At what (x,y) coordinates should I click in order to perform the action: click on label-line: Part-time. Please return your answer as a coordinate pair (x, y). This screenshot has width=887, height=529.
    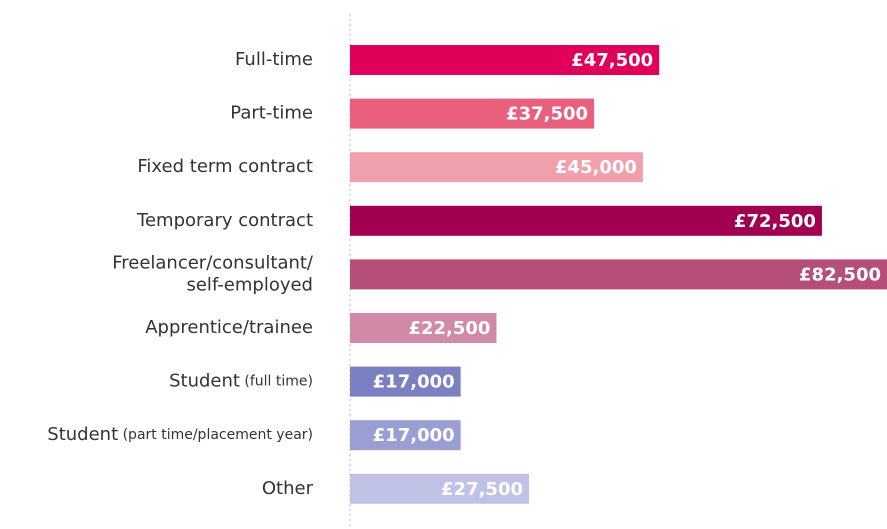
    Looking at the image, I should click on (271, 113).